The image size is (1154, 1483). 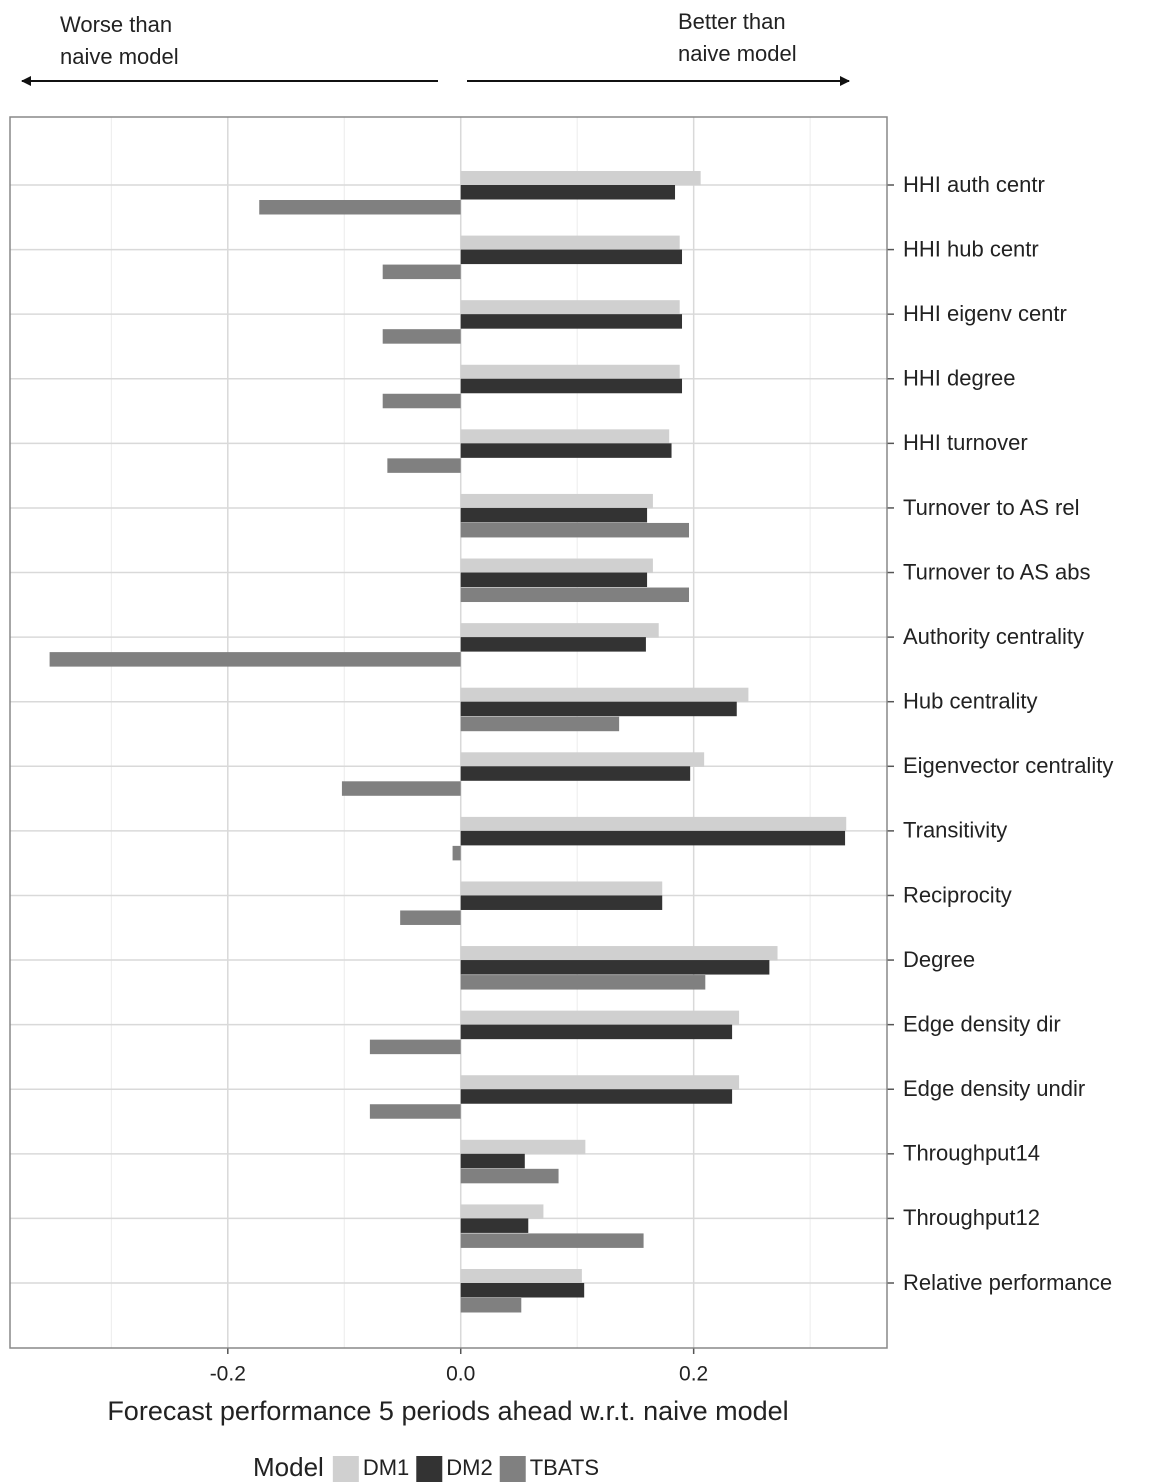 I want to click on y-tick-label: Degree, so click(x=939, y=959).